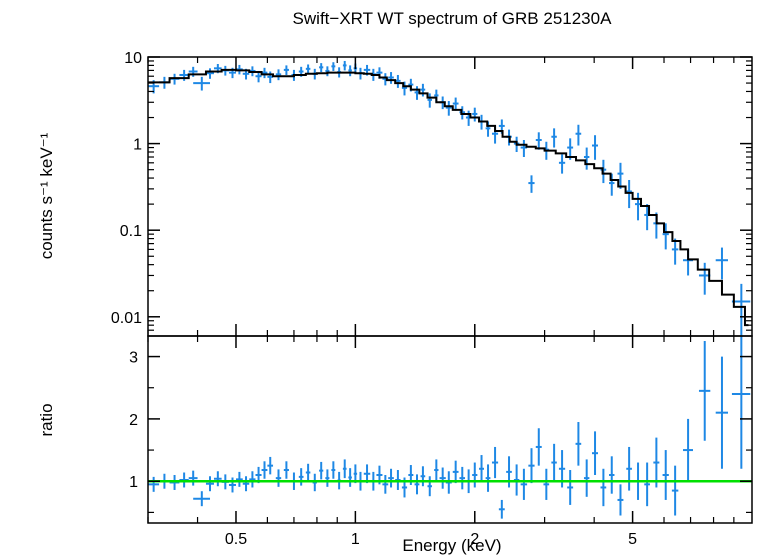 Image resolution: width=758 pixels, height=556 pixels. Describe the element at coordinates (632, 539) in the screenshot. I see `x-tick-label: 5` at that location.